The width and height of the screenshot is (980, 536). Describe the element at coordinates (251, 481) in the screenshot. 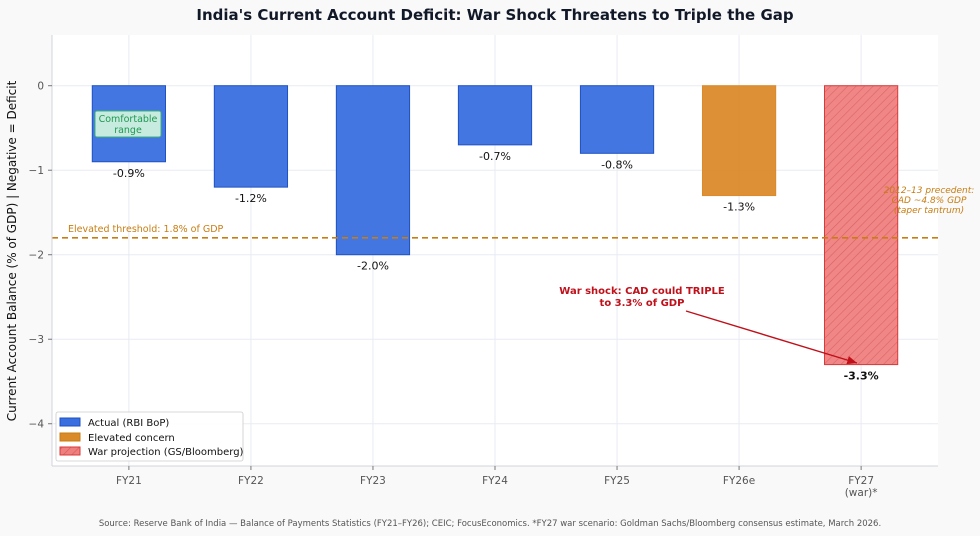

I see `x-tick-label: FY22` at that location.